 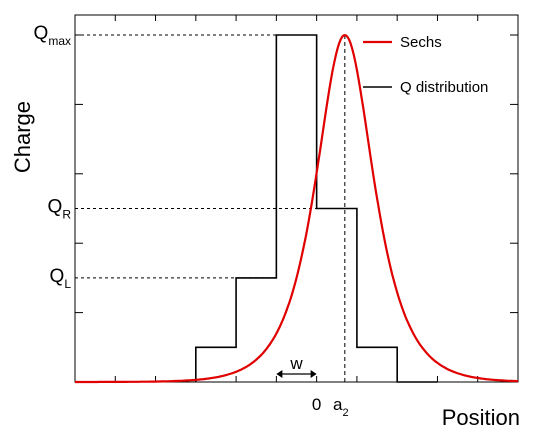 I want to click on y-axis-label: Charge, so click(x=22, y=137).